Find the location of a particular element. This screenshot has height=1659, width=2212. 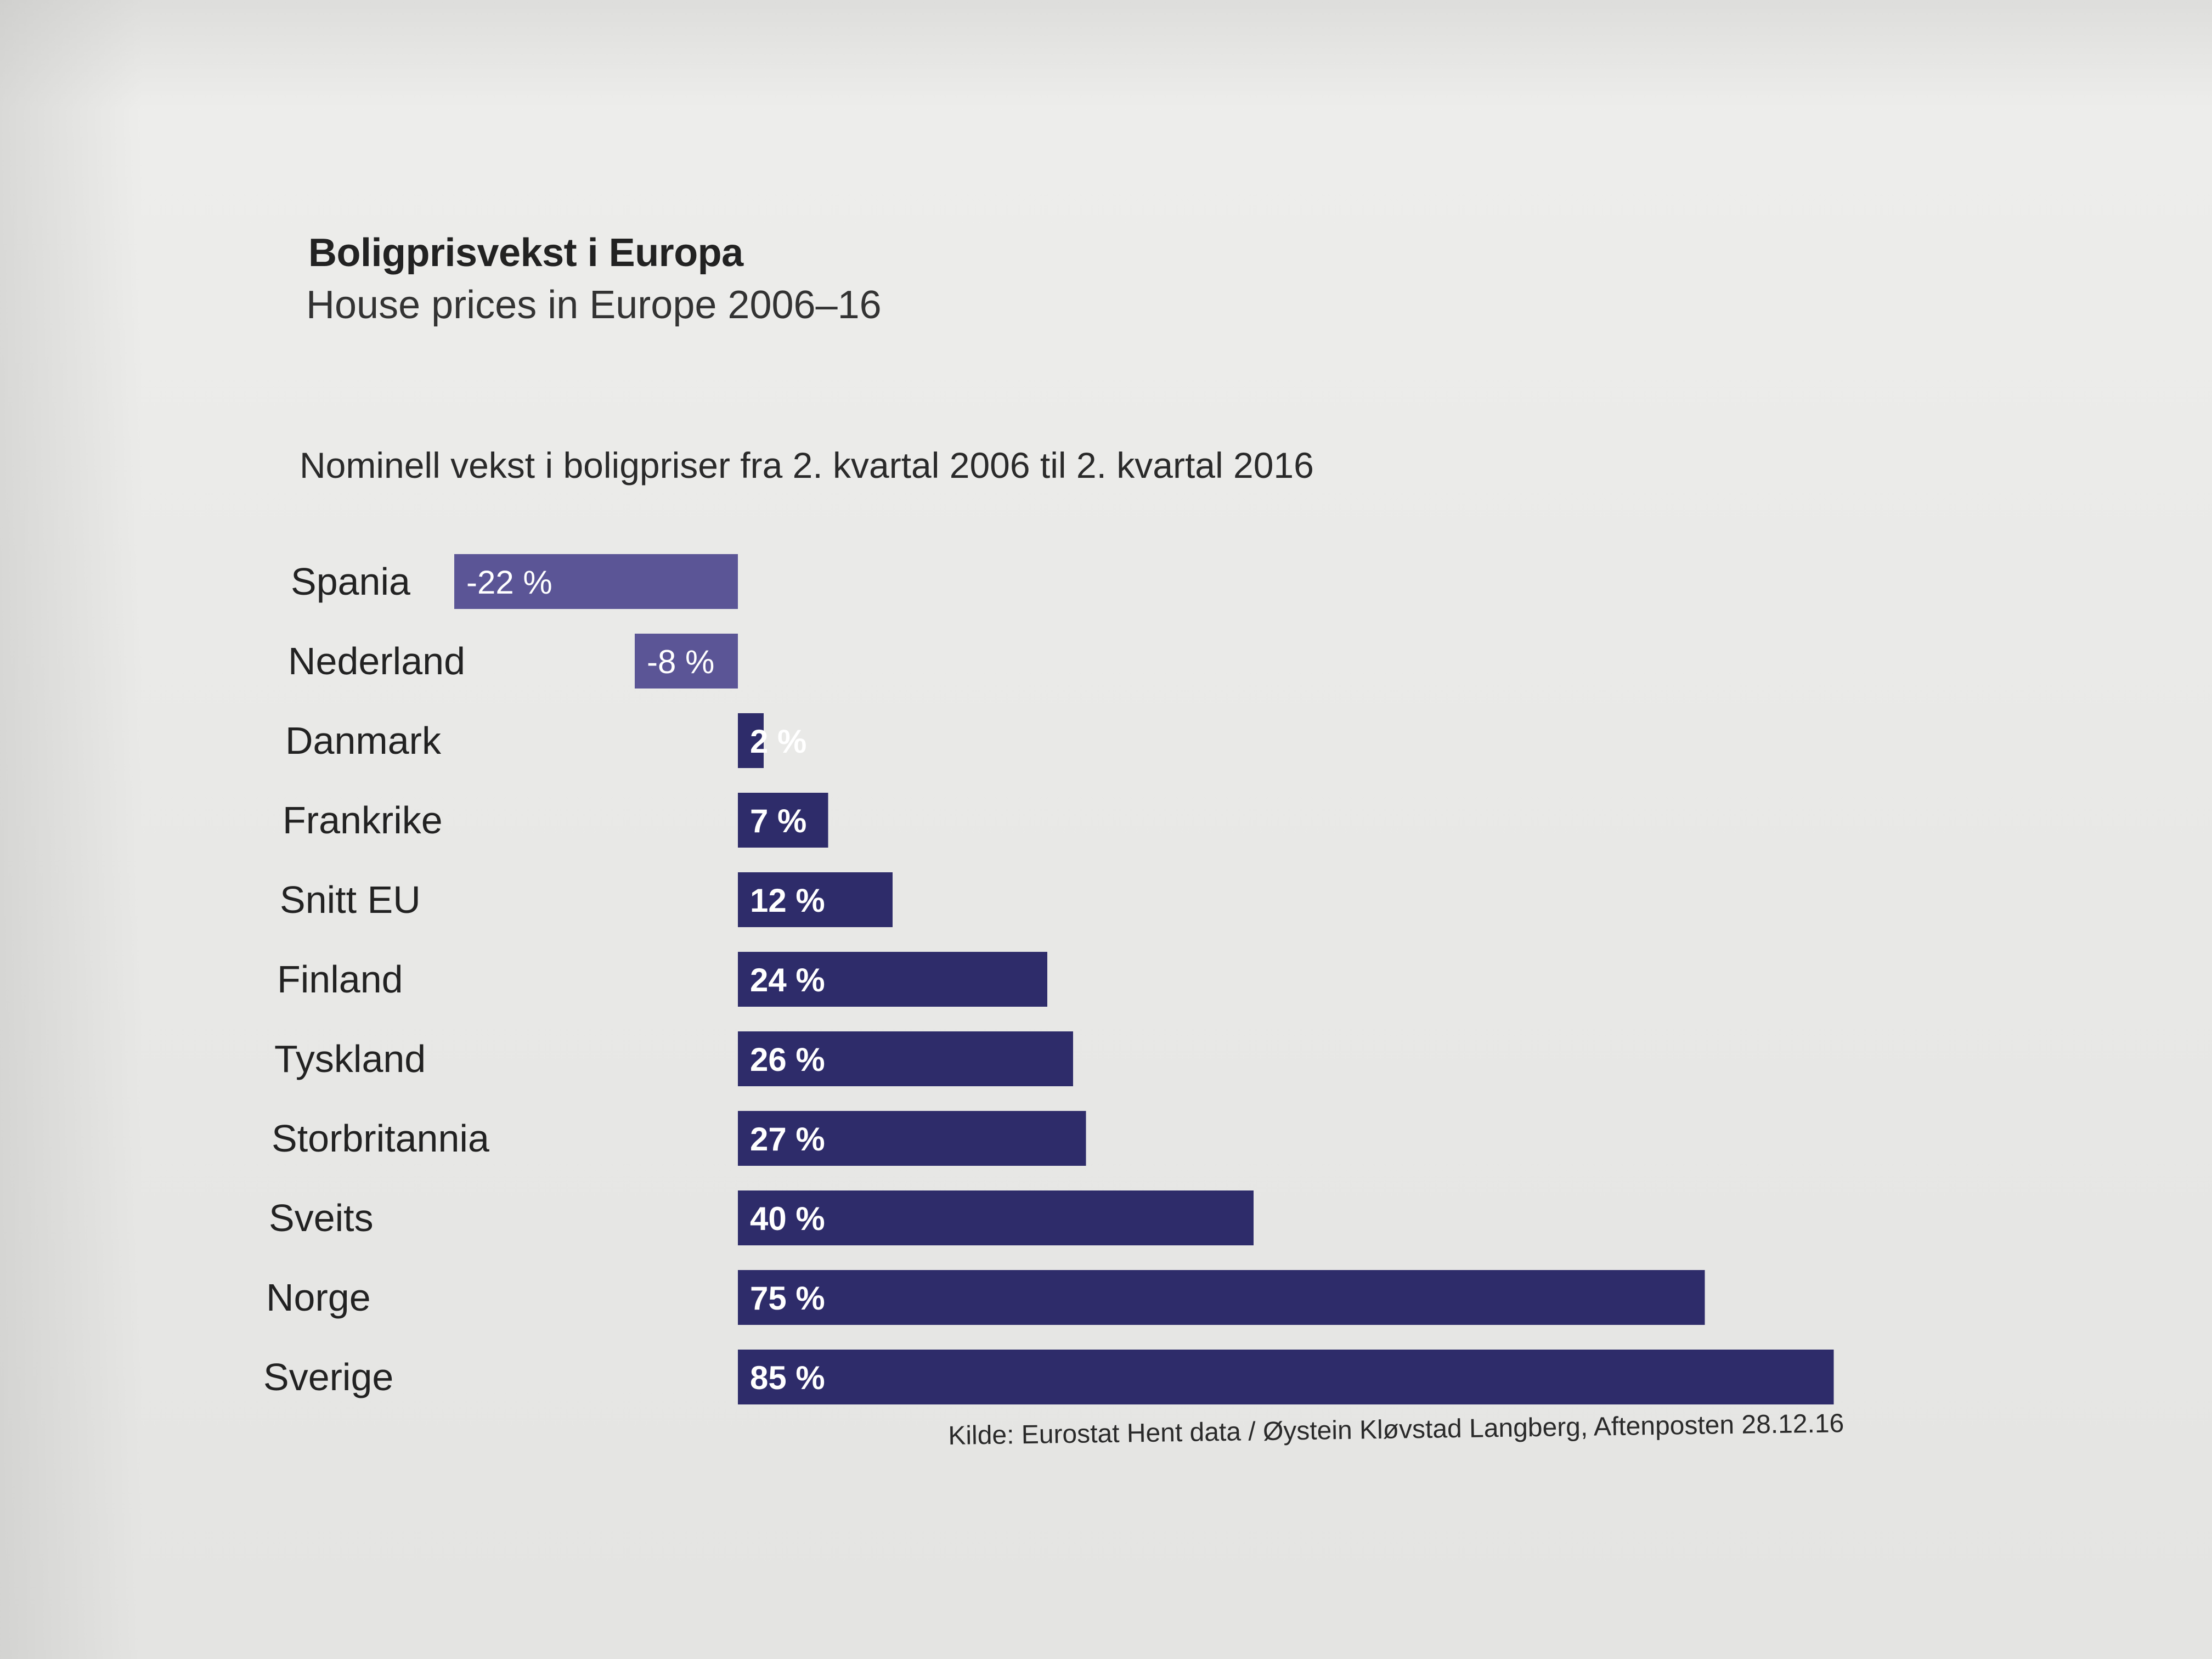

category-label: Sveits is located at coordinates (321, 1218).